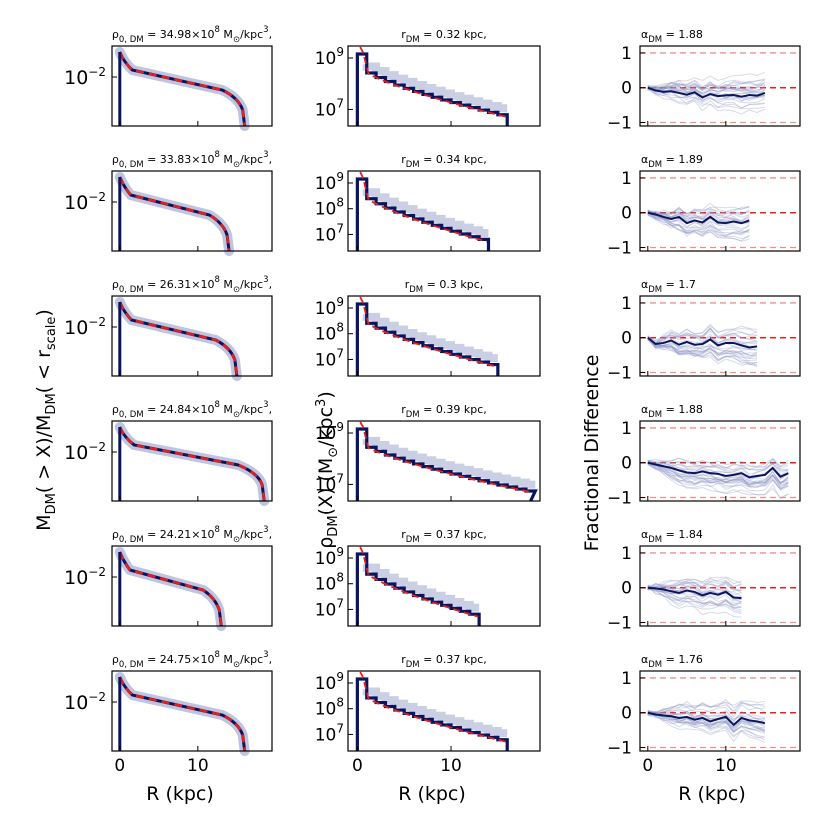 The image size is (830, 830). What do you see at coordinates (451, 766) in the screenshot?
I see `density-xtick-label: 10` at bounding box center [451, 766].